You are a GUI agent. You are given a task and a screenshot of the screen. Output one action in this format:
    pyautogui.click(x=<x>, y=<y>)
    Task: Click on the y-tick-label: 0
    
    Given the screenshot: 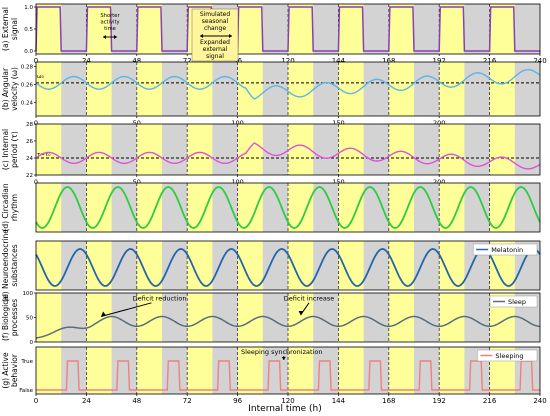 What is the action you would take?
    pyautogui.click(x=32, y=343)
    